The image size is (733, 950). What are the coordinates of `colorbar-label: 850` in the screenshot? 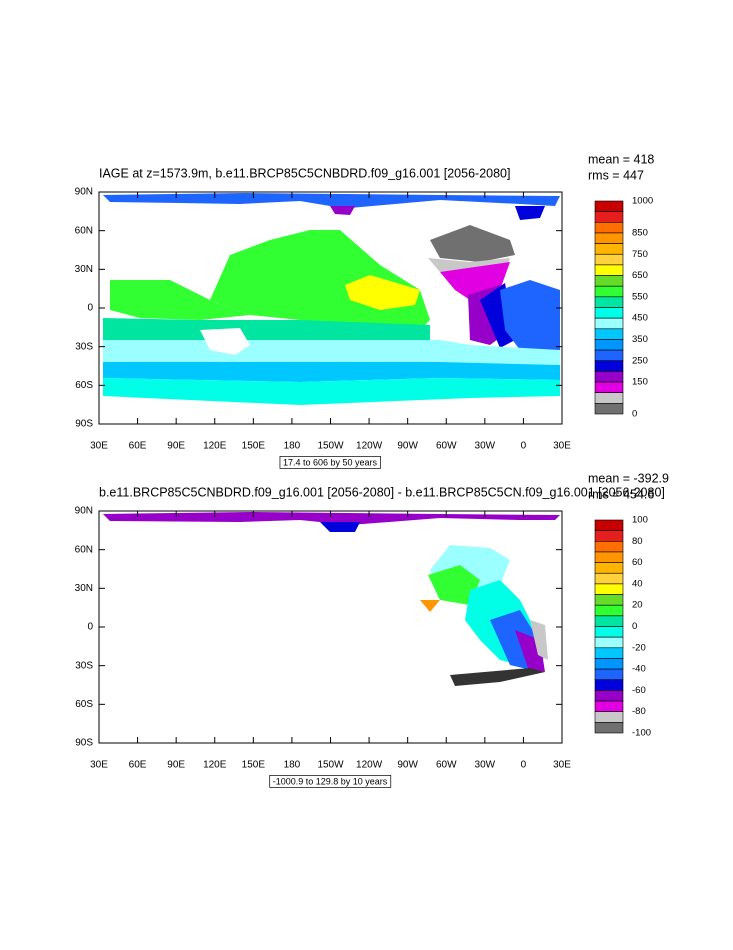 It's located at (640, 232).